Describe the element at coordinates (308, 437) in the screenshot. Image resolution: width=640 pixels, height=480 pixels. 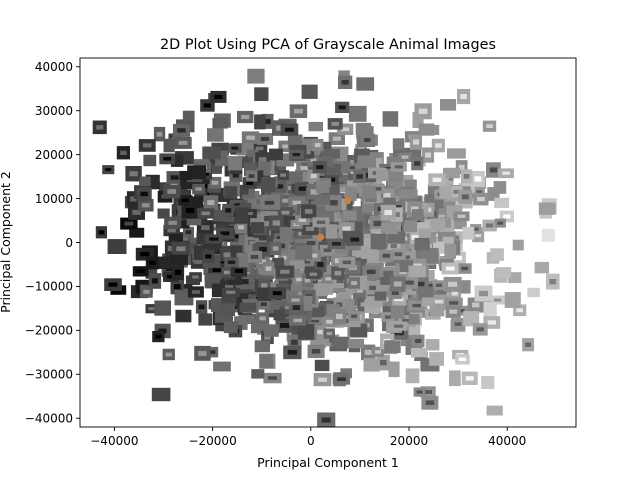
I see `x-axis: −40000 −20000 0 20000 40000` at that location.